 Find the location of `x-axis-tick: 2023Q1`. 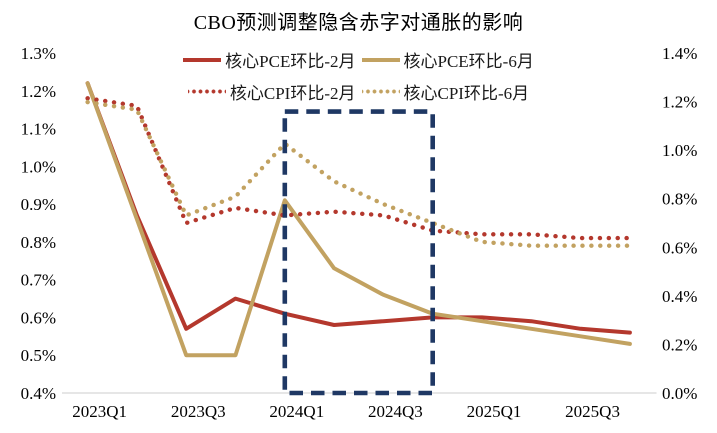

x-axis-tick: 2023Q1 is located at coordinates (99, 411).